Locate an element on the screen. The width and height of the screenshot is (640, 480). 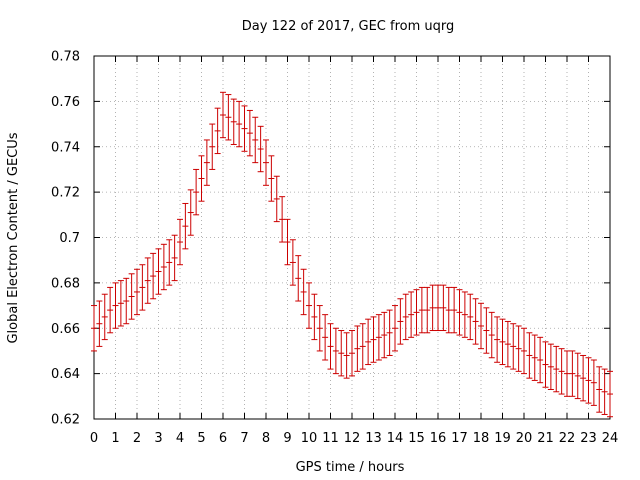
y-tick-label: 0.74 is located at coordinates (65, 147).